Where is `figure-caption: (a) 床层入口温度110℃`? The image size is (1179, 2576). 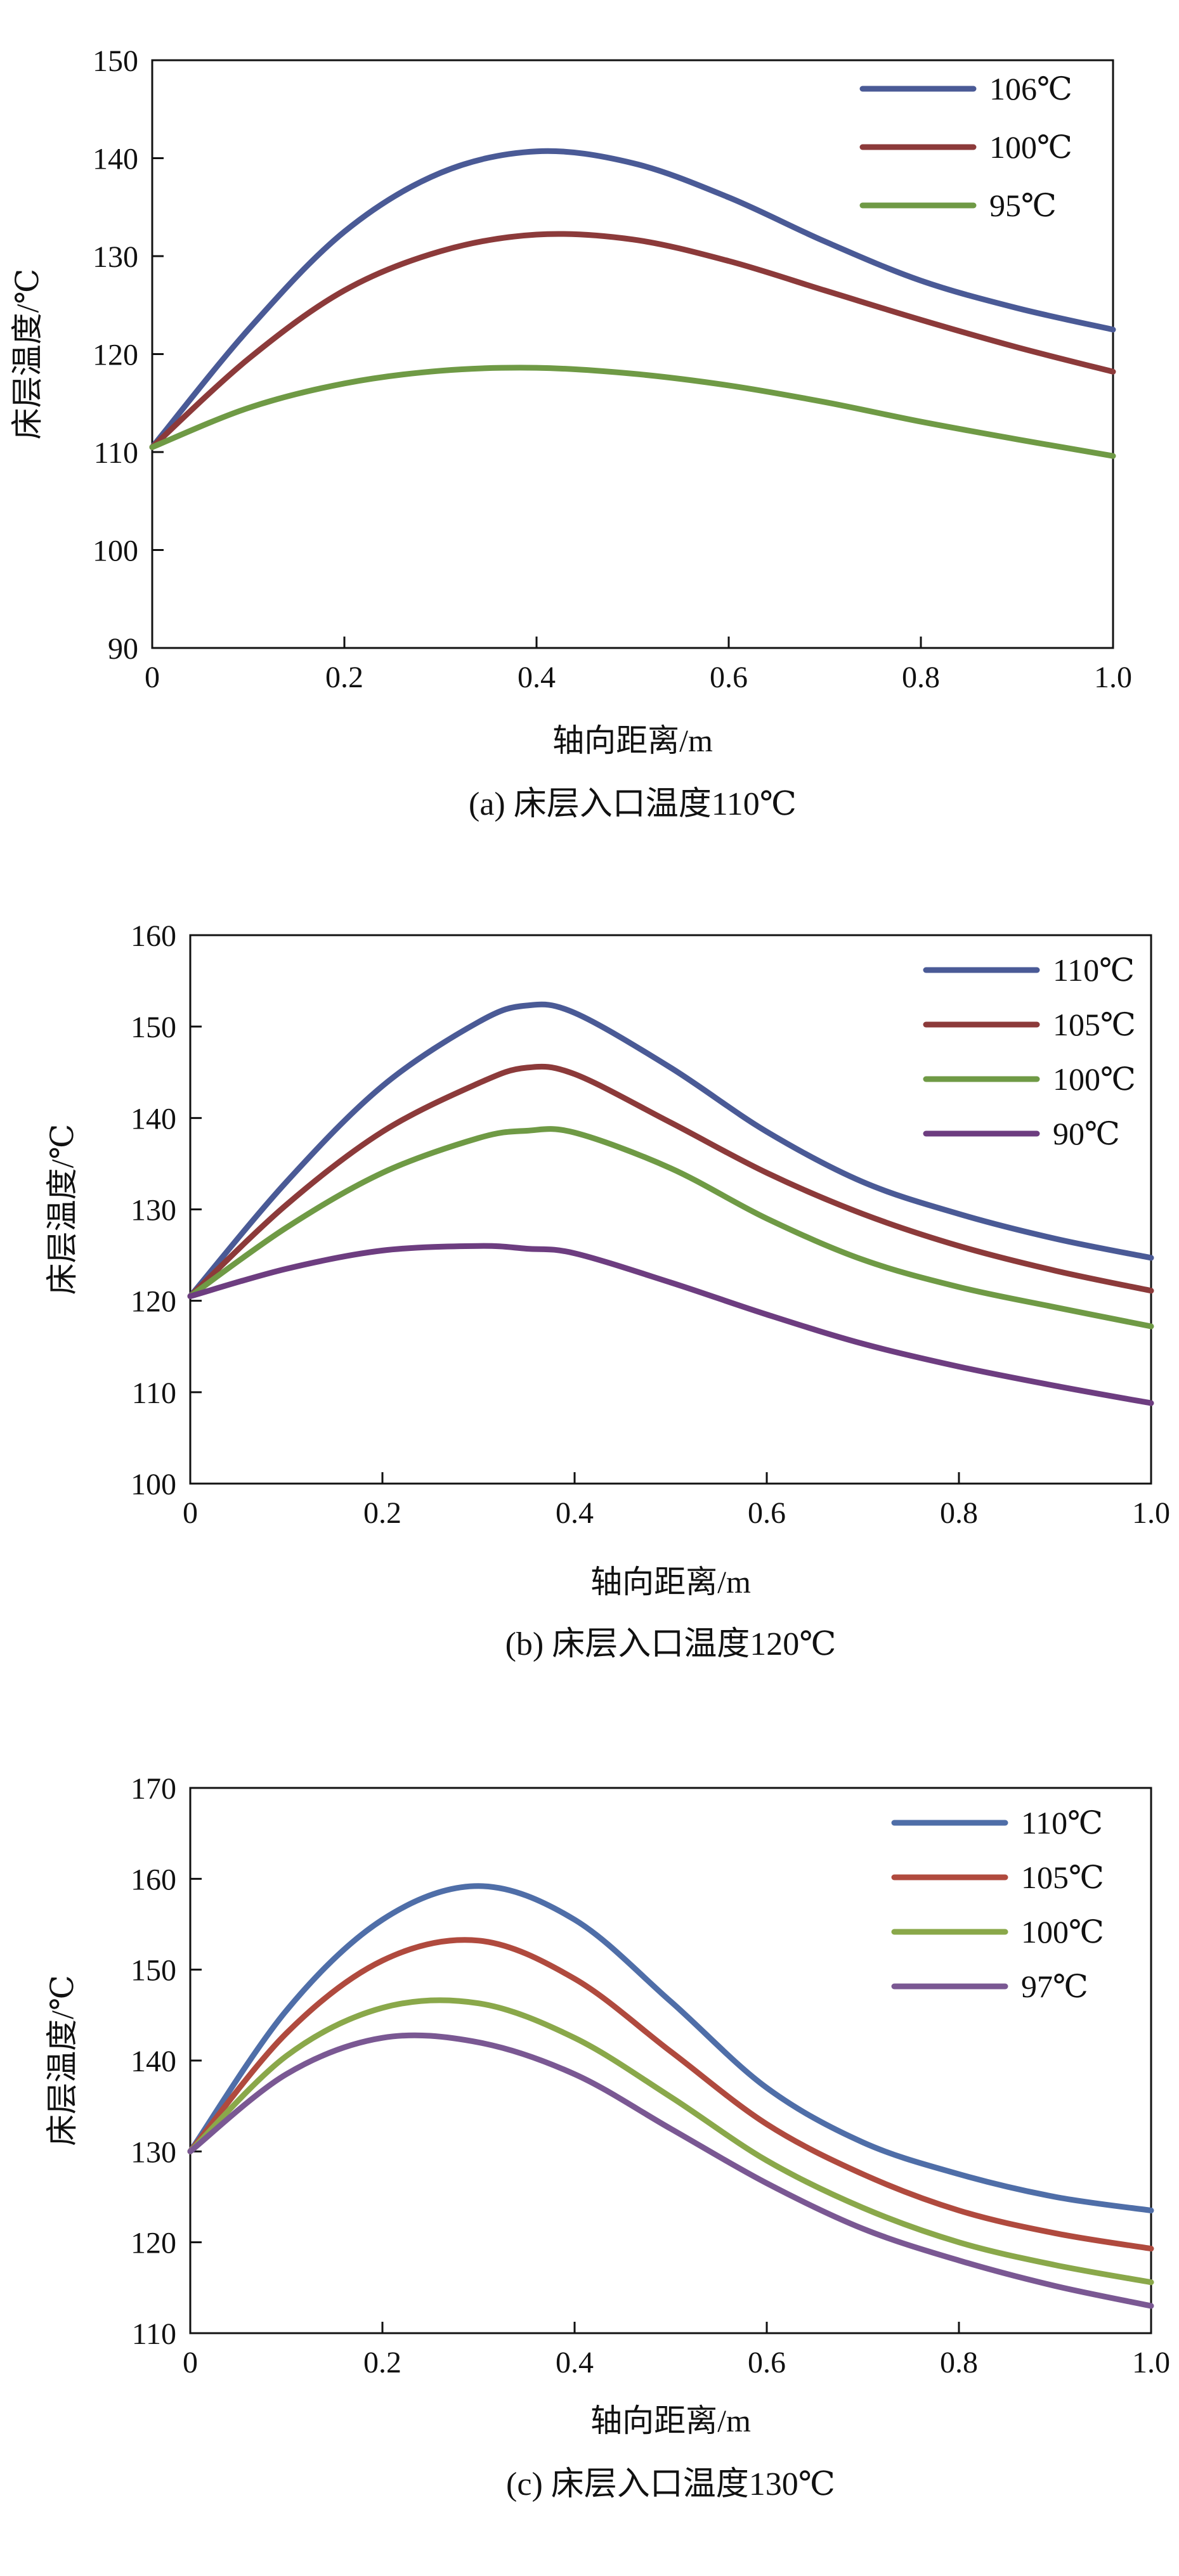 figure-caption: (a) 床层入口温度110℃ is located at coordinates (633, 804).